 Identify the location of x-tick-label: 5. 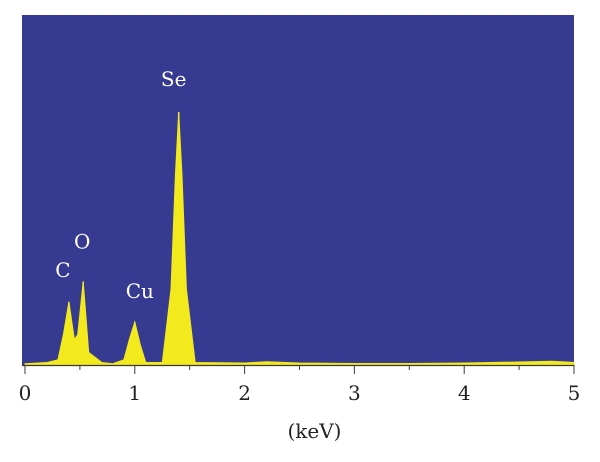
(574, 393).